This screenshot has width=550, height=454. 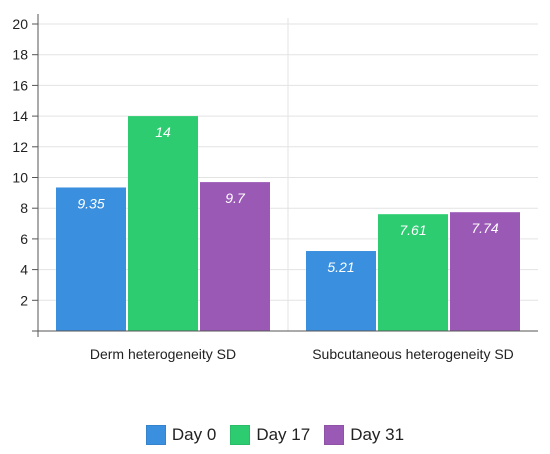 What do you see at coordinates (24, 239) in the screenshot?
I see `y-tick-label: 6` at bounding box center [24, 239].